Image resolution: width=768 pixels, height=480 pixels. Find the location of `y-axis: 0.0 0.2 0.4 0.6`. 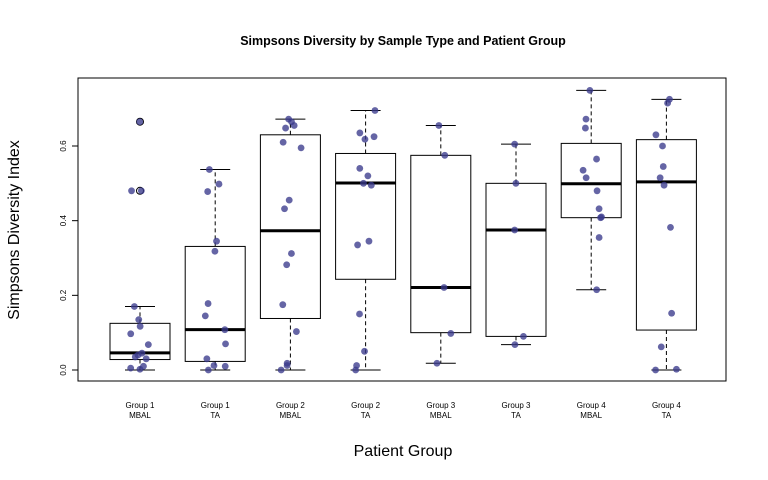

y-axis: 0.0 0.2 0.4 0.6 is located at coordinates (69, 258).